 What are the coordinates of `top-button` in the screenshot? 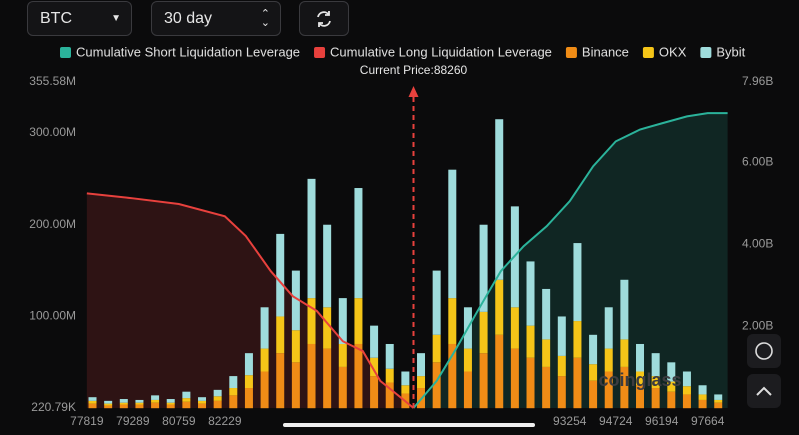 It's located at (764, 391).